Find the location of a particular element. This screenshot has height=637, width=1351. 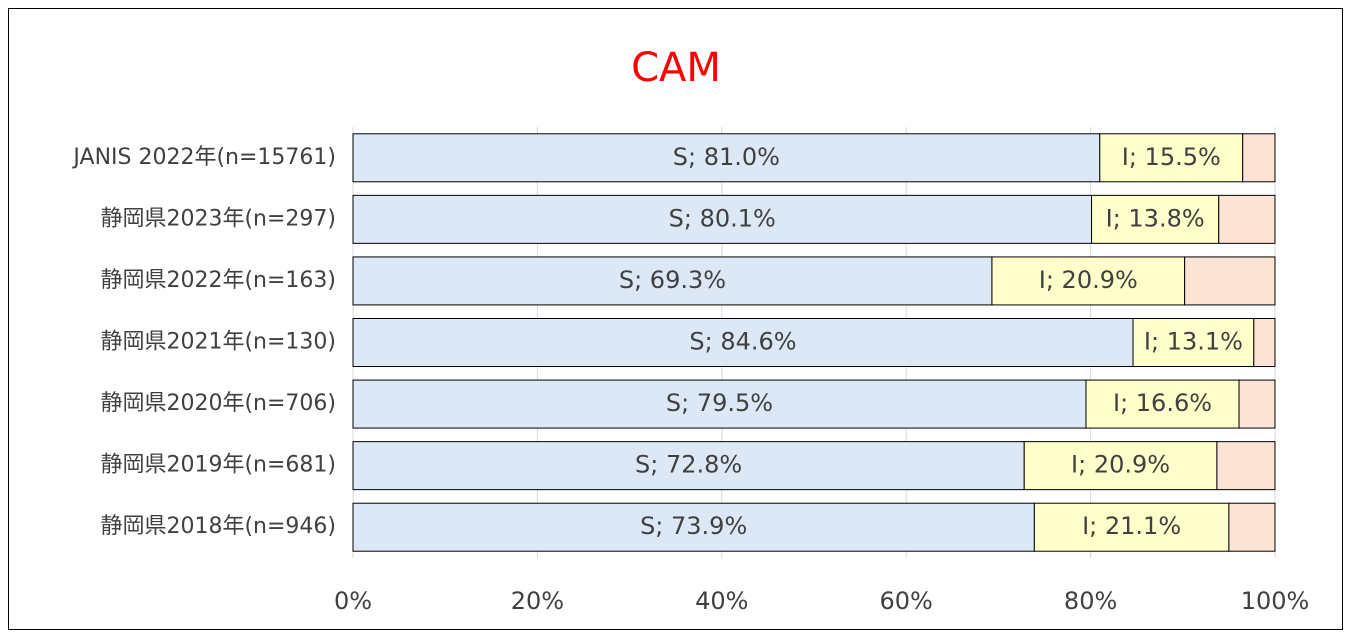

data-label: S; 72.8% is located at coordinates (688, 465).